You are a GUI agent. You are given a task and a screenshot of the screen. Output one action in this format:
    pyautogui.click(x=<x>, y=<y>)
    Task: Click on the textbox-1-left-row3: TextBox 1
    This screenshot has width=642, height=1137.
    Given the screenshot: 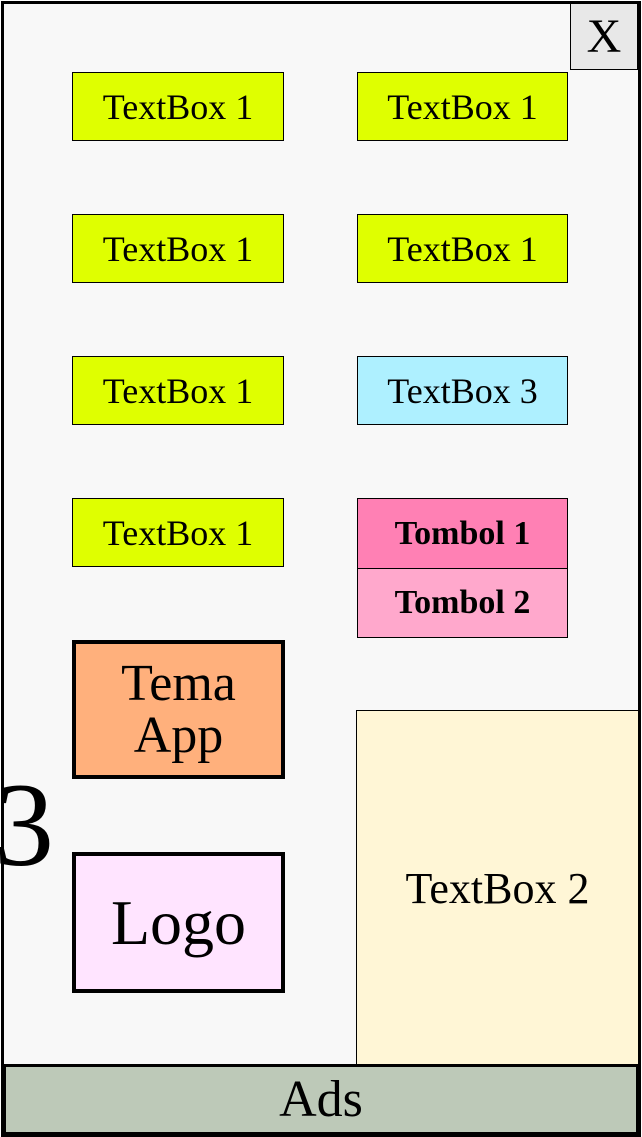 What is the action you would take?
    pyautogui.click(x=178, y=390)
    